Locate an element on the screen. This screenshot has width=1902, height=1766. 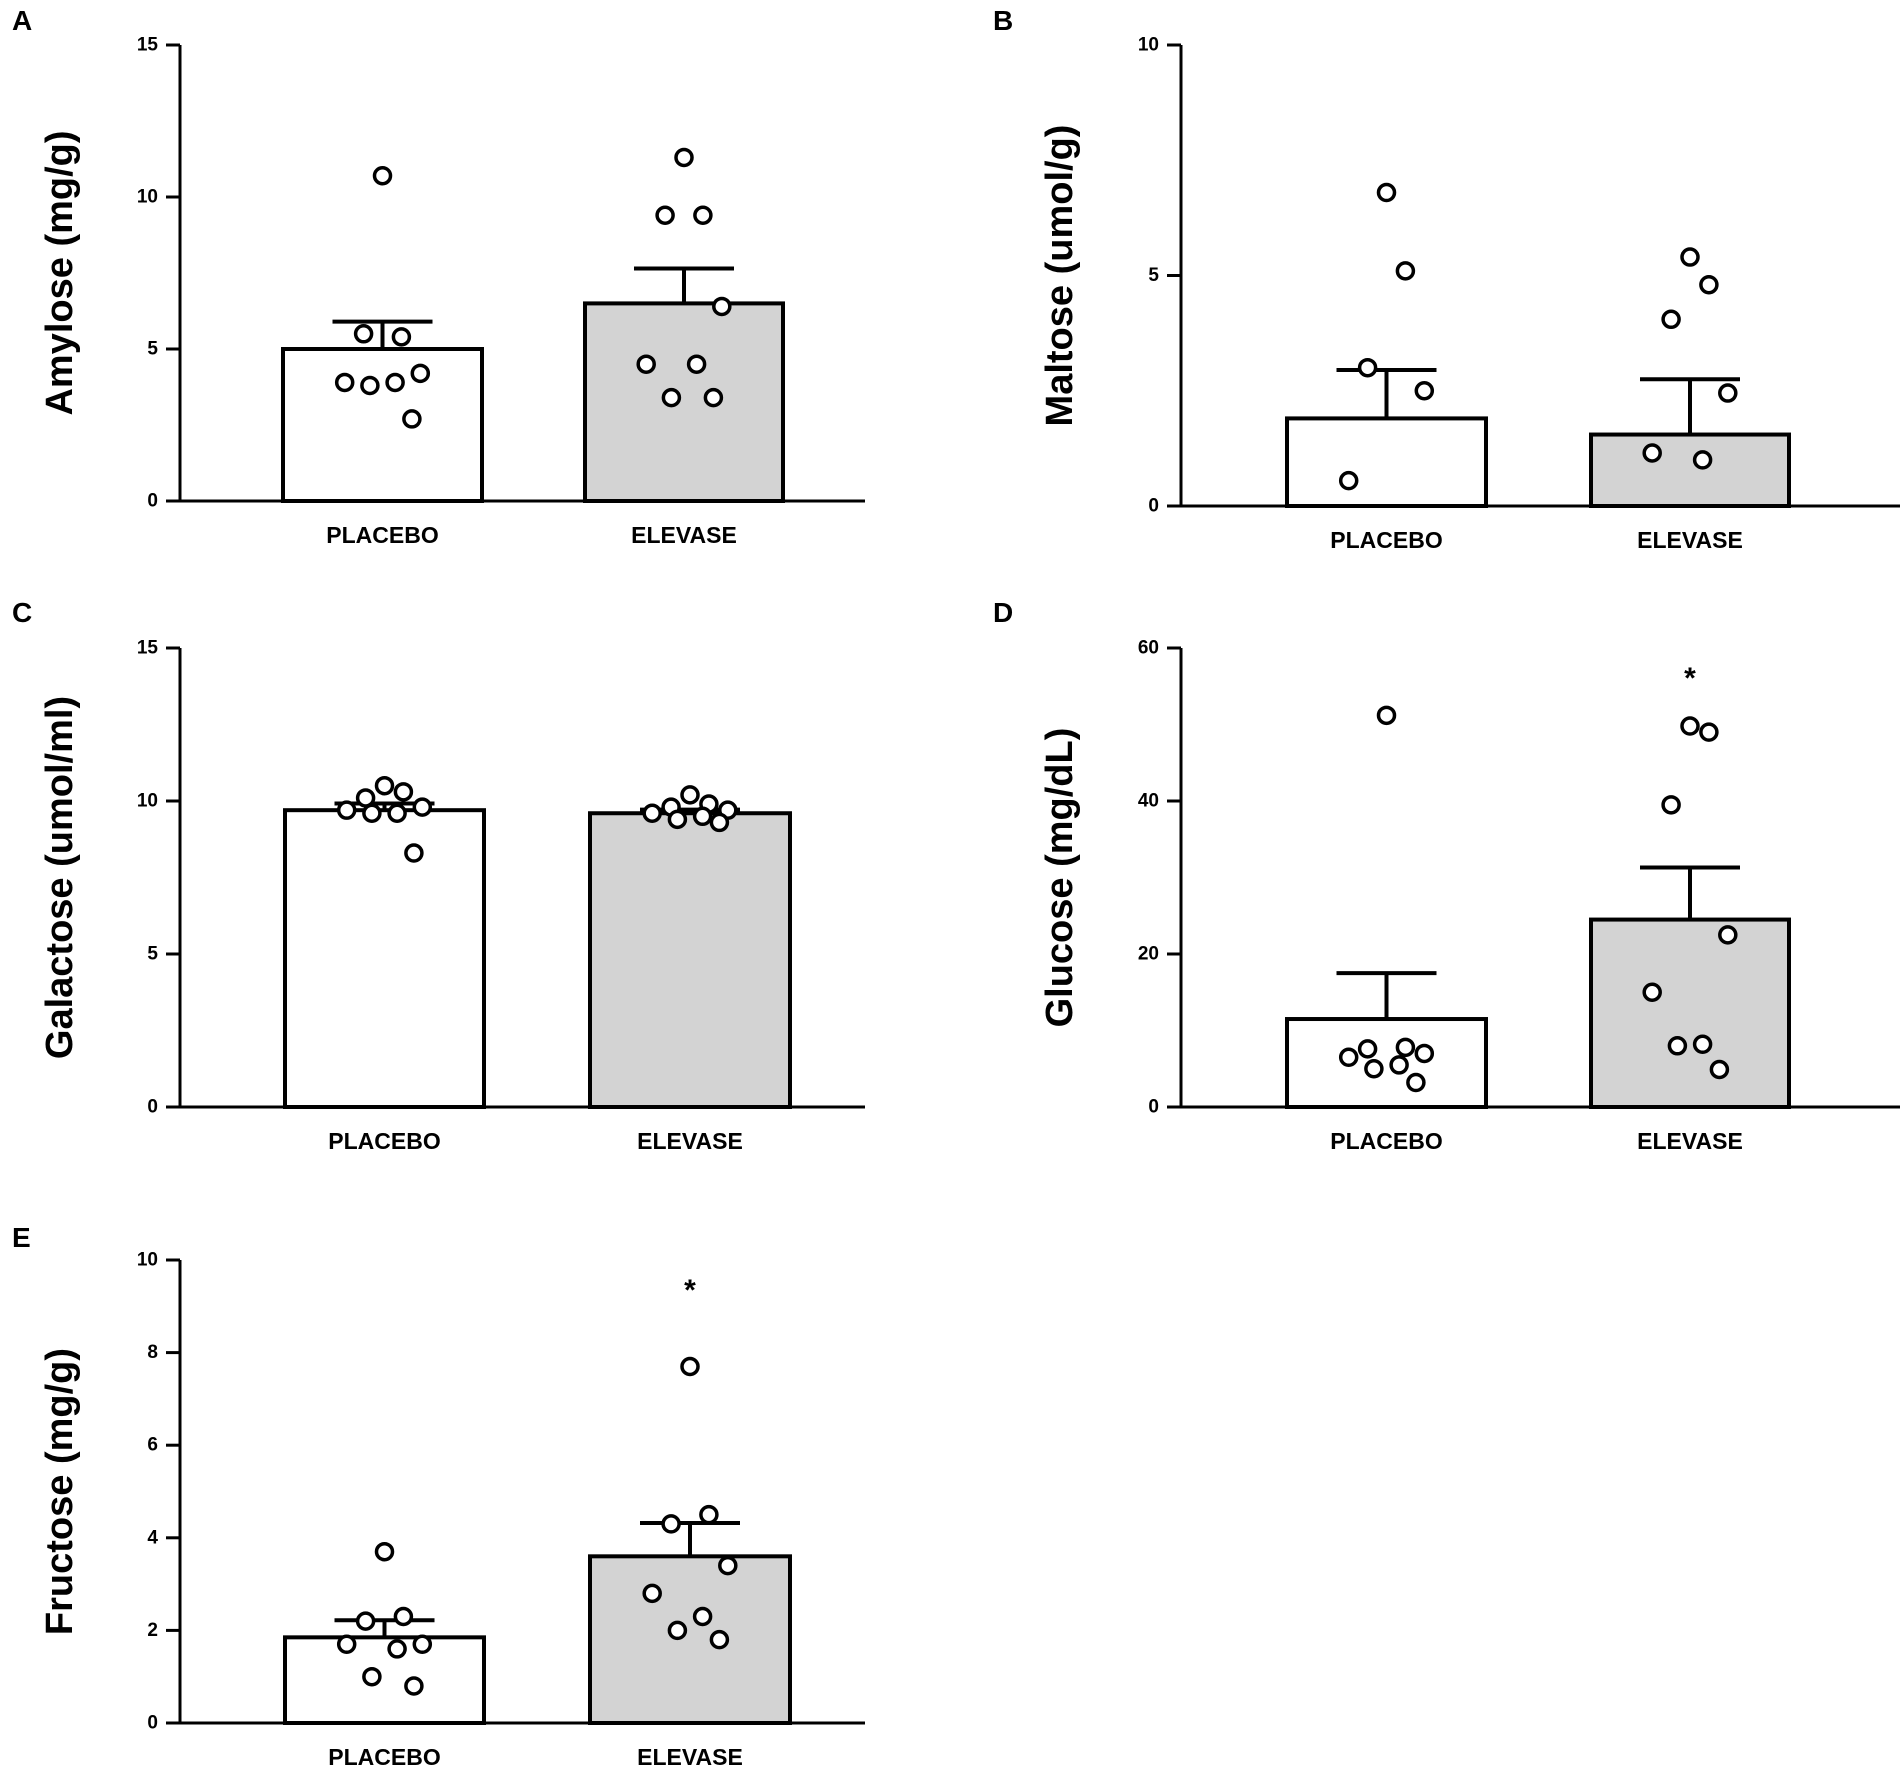
panel-letter: E is located at coordinates (21, 1237).